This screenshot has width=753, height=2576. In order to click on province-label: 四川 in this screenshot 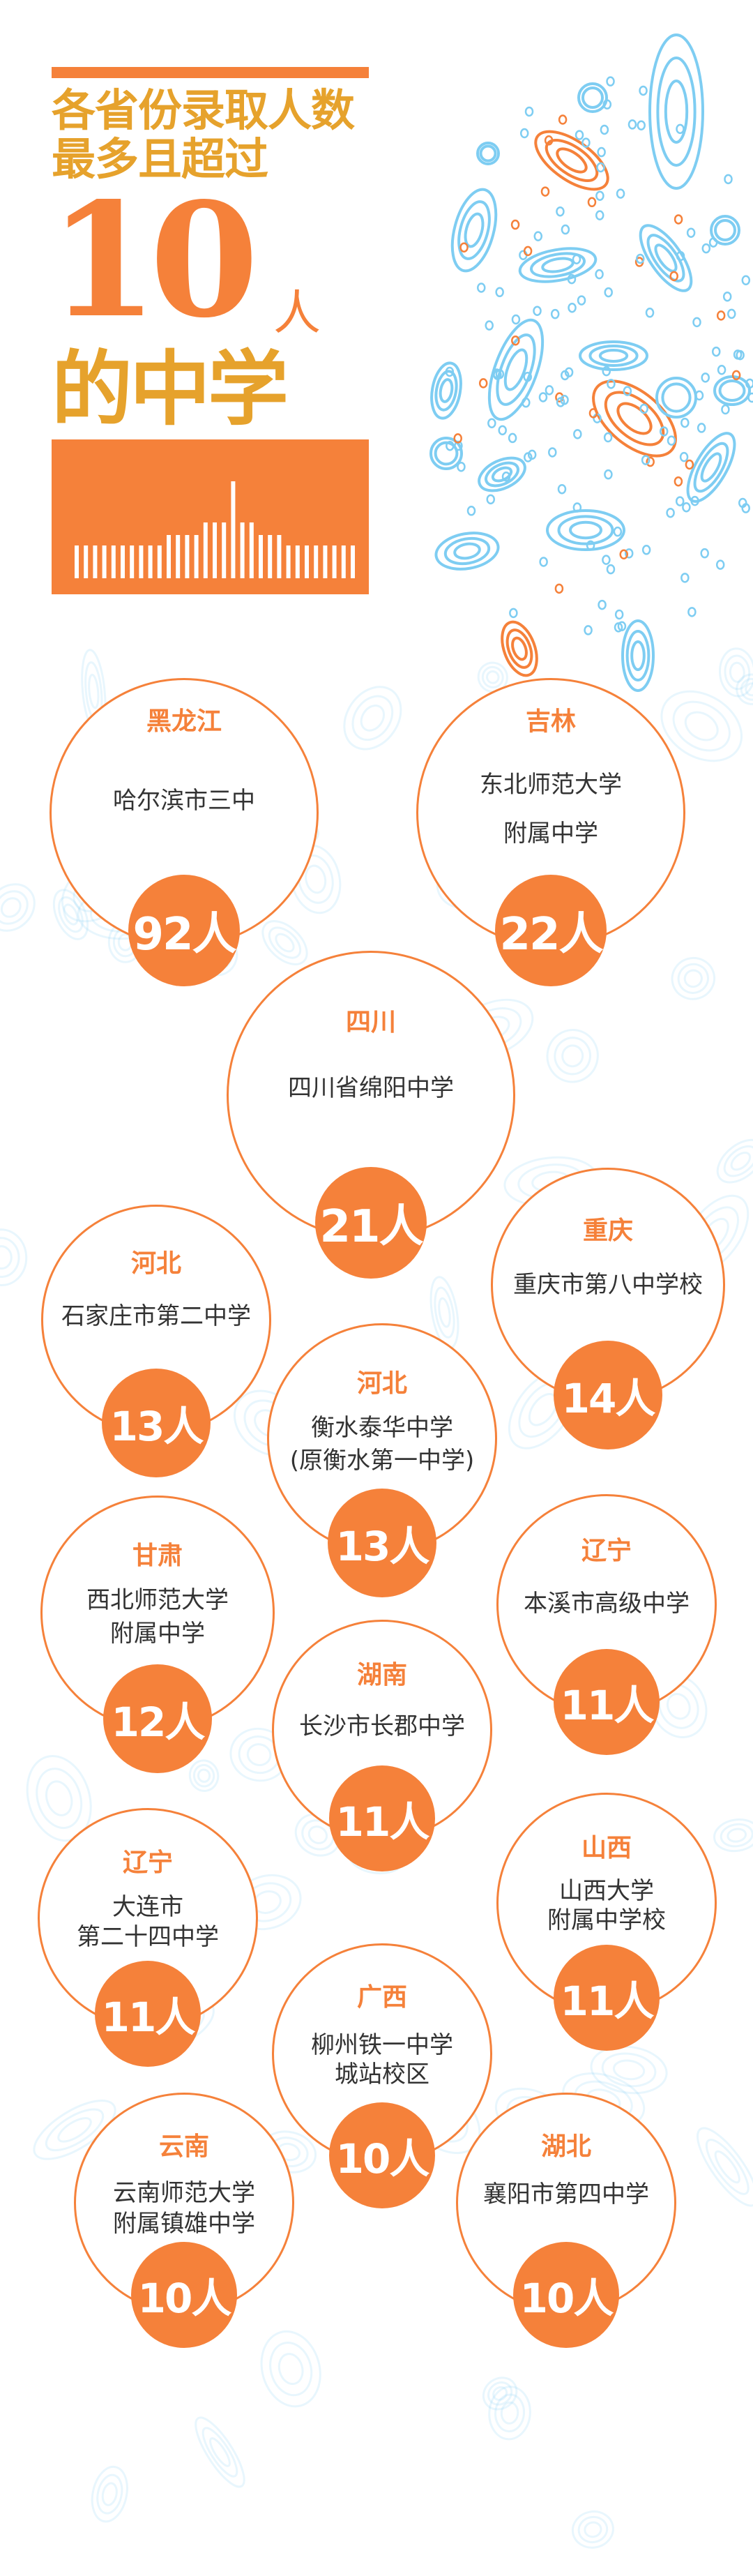, I will do `click(370, 1022)`.